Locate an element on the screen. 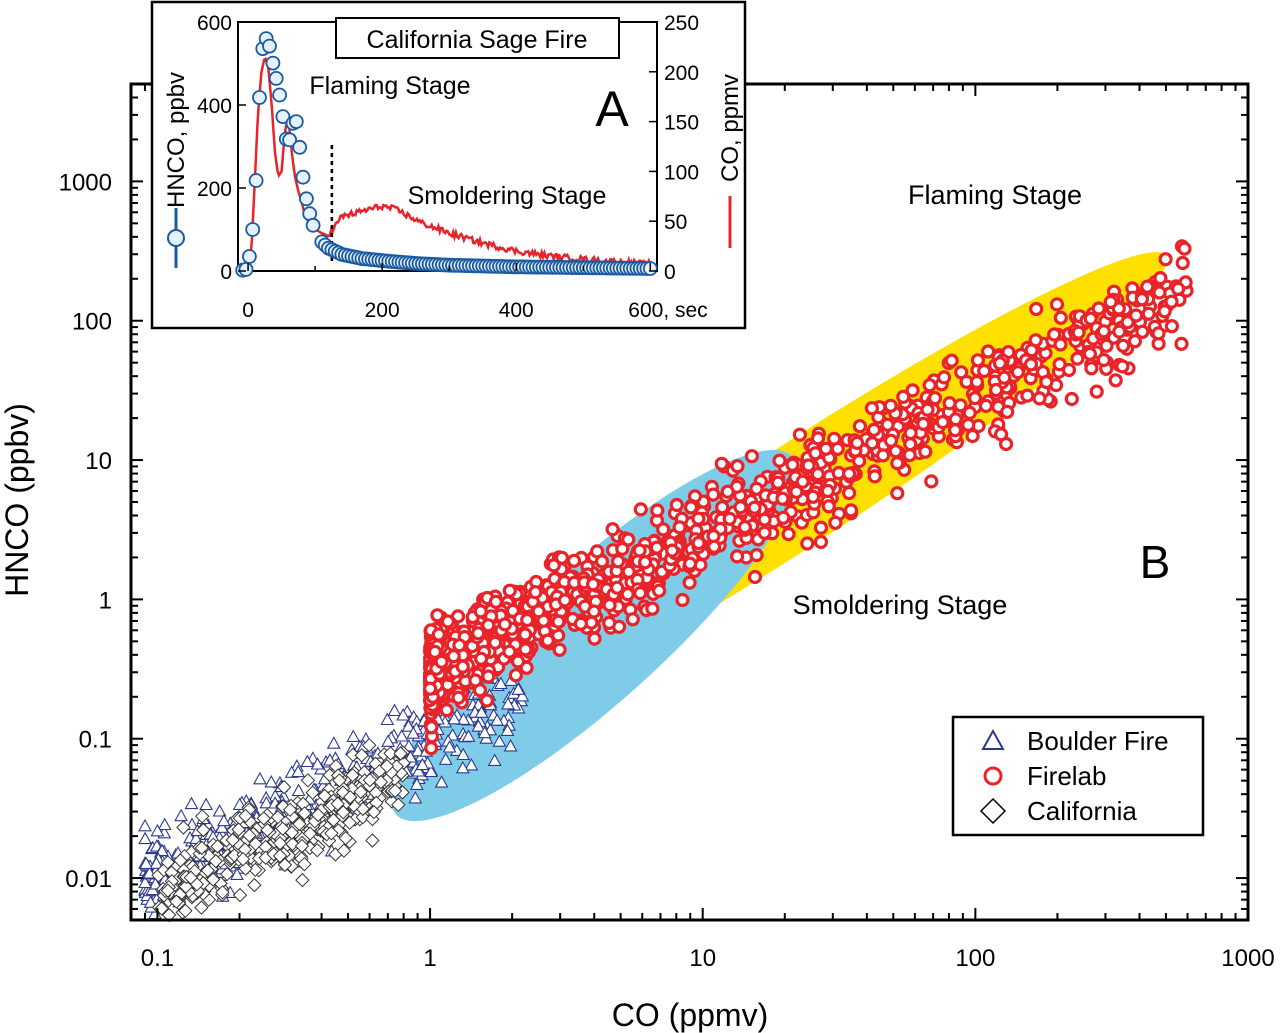 The image size is (1280, 1033). x-axis-label: CO (ppmv) is located at coordinates (690, 1015).